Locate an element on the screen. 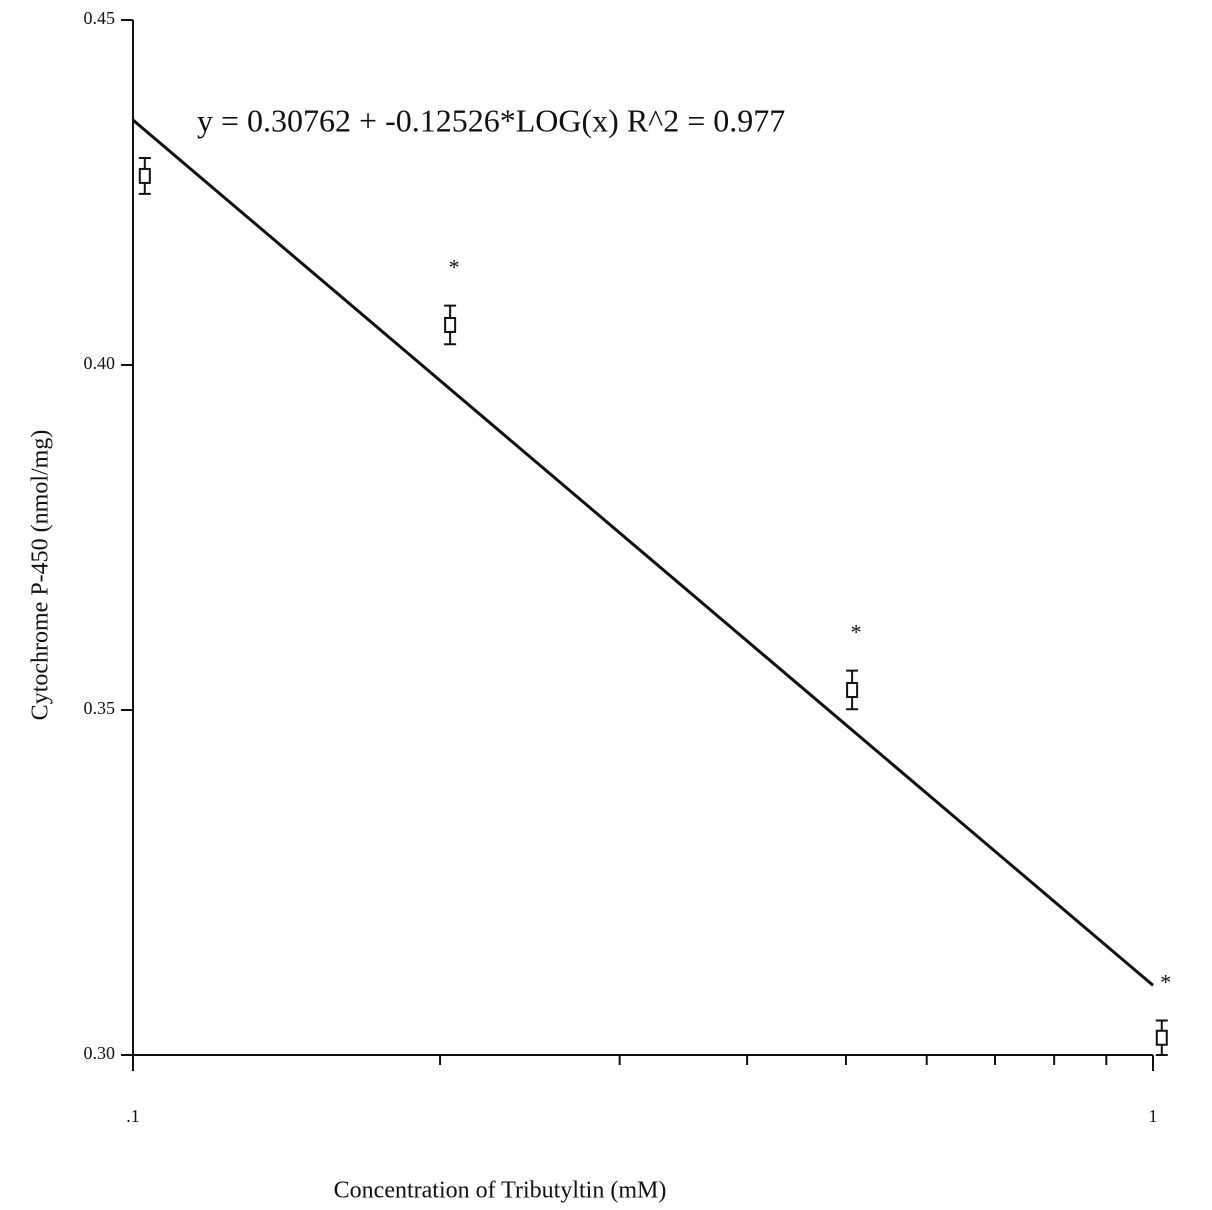  y-axis-label: Cytochrome P-450 (nmol/mg) is located at coordinates (41, 575).